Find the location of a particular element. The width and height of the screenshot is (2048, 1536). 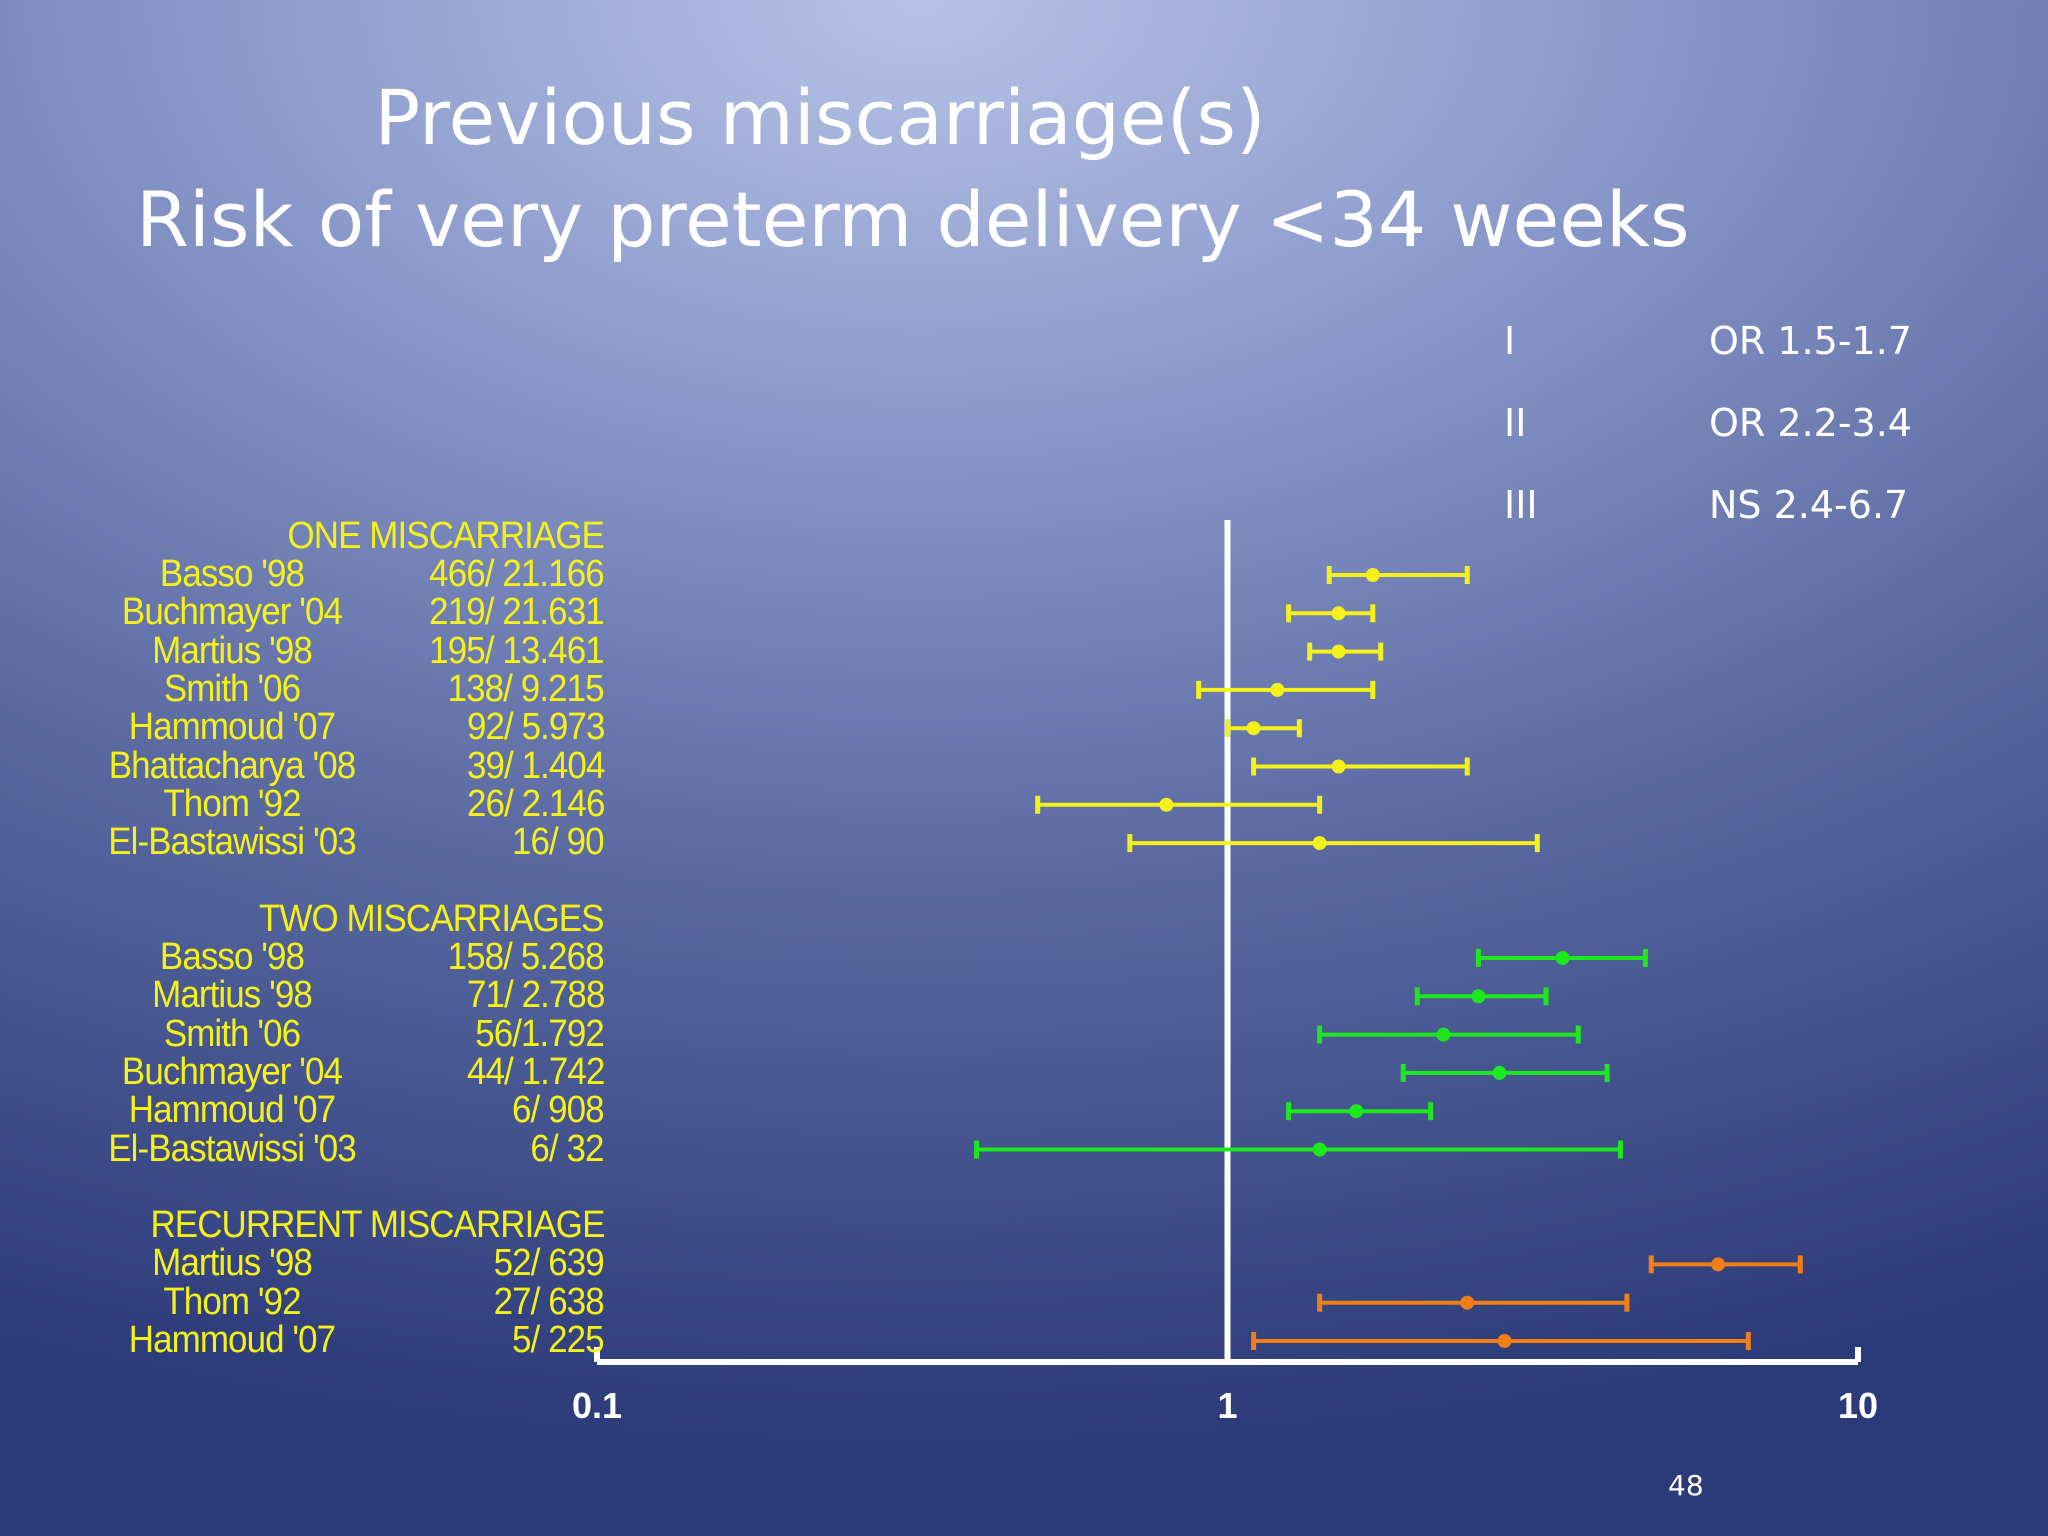

legend-value-1: OR 1.5-1.7 is located at coordinates (1810, 341).